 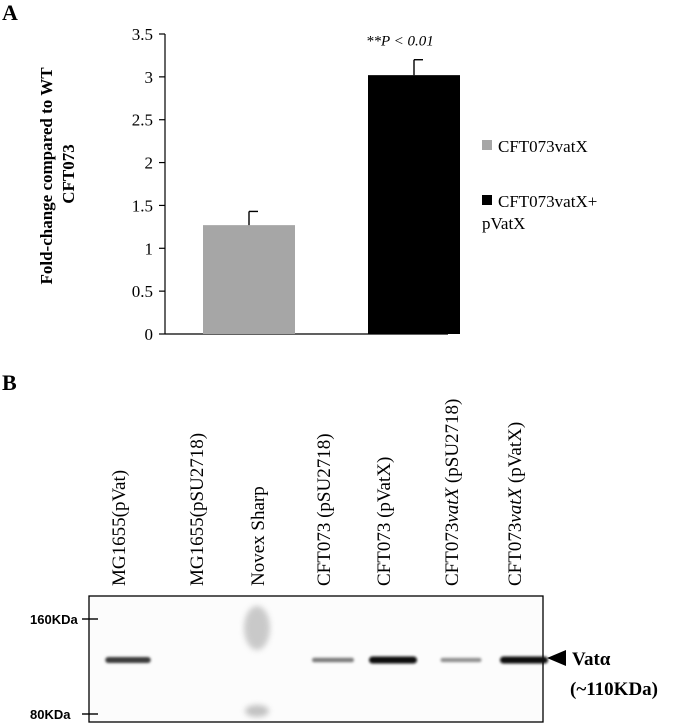 I want to click on band-size-label: (~110KDa), so click(x=614, y=689).